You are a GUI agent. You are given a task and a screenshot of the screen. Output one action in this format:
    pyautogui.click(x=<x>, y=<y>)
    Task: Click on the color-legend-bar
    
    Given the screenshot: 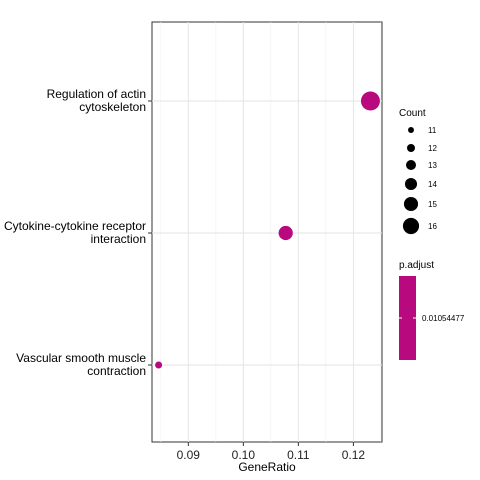 What is the action you would take?
    pyautogui.click(x=407, y=318)
    